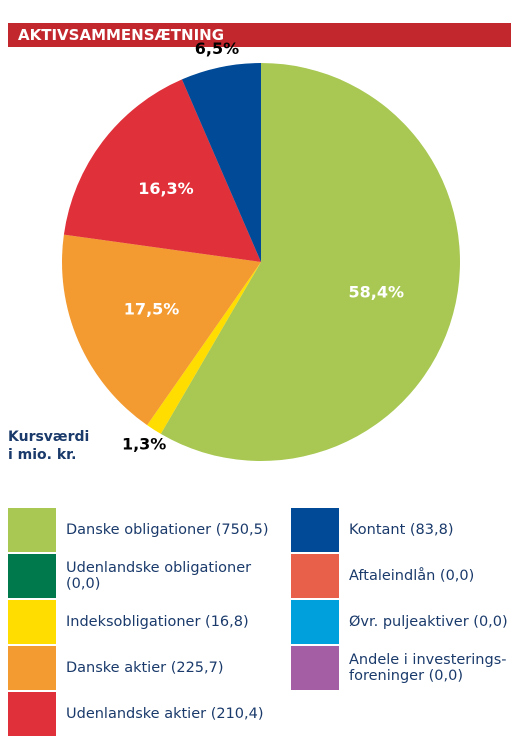 Image resolution: width=519 pixels, height=736 pixels. I want to click on annotation-line: Kursværdi, so click(49, 437).